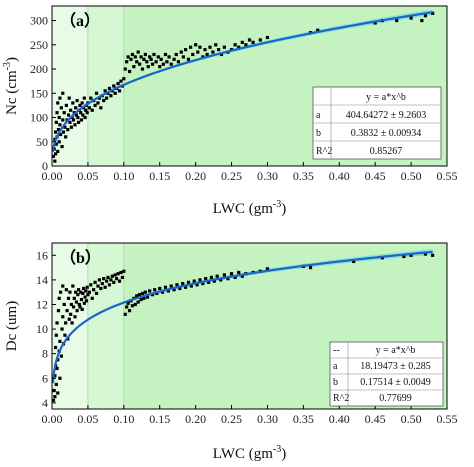 This screenshot has width=474, height=467. Describe the element at coordinates (80, 258) in the screenshot. I see `panel-label: （b）` at that location.